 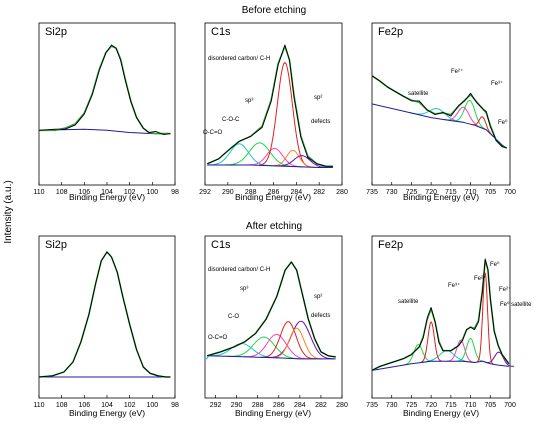 I want to click on x-tick-label: 700, so click(x=510, y=405).